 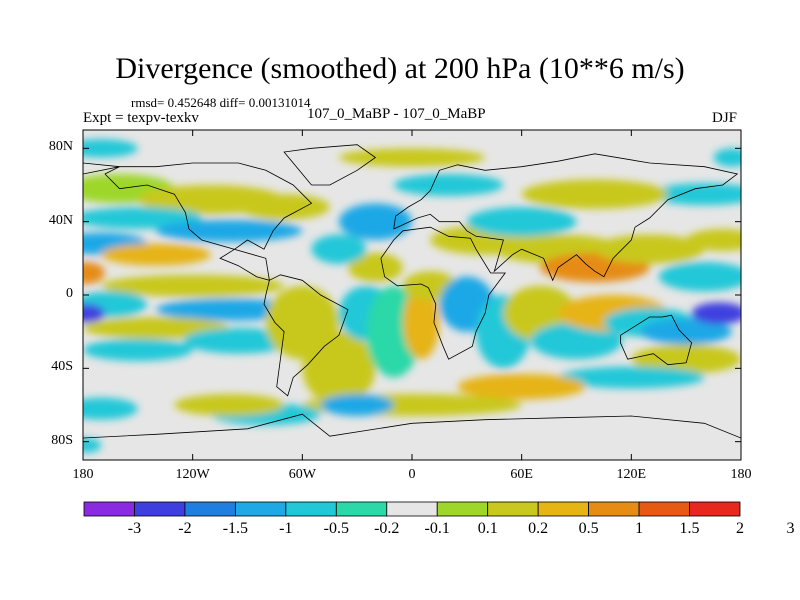 What do you see at coordinates (412, 474) in the screenshot?
I see `x-tick-label: 0` at bounding box center [412, 474].